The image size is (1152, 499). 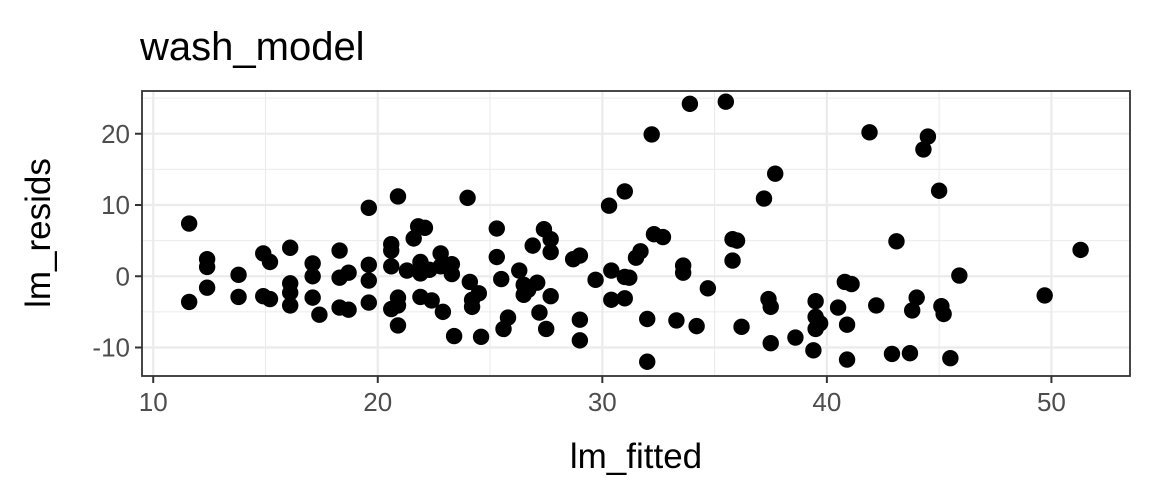 I want to click on x-tick-label: 20, so click(x=377, y=402).